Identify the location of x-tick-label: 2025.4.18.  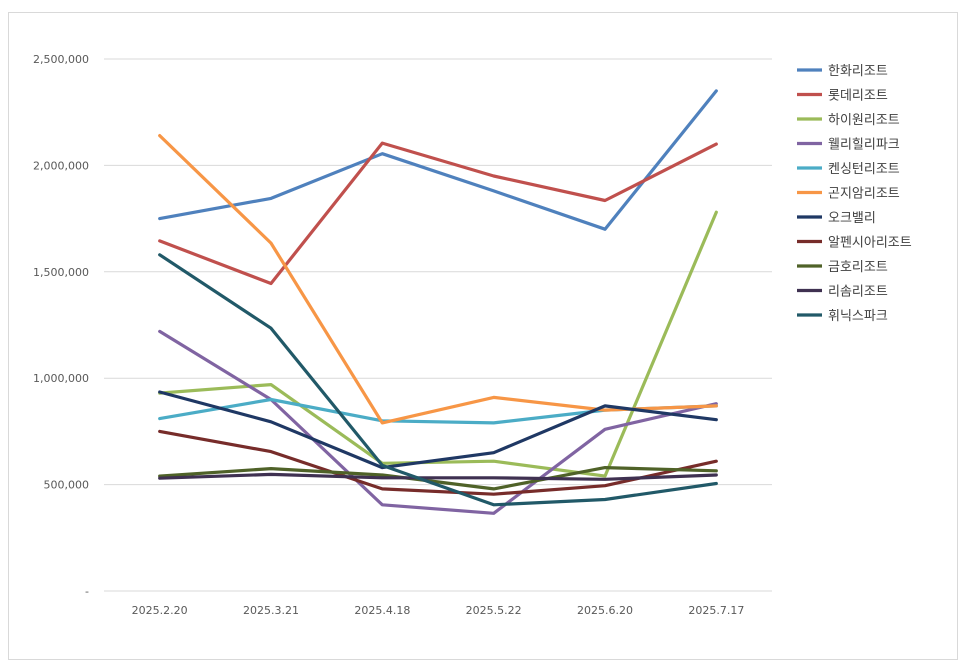
(382, 610).